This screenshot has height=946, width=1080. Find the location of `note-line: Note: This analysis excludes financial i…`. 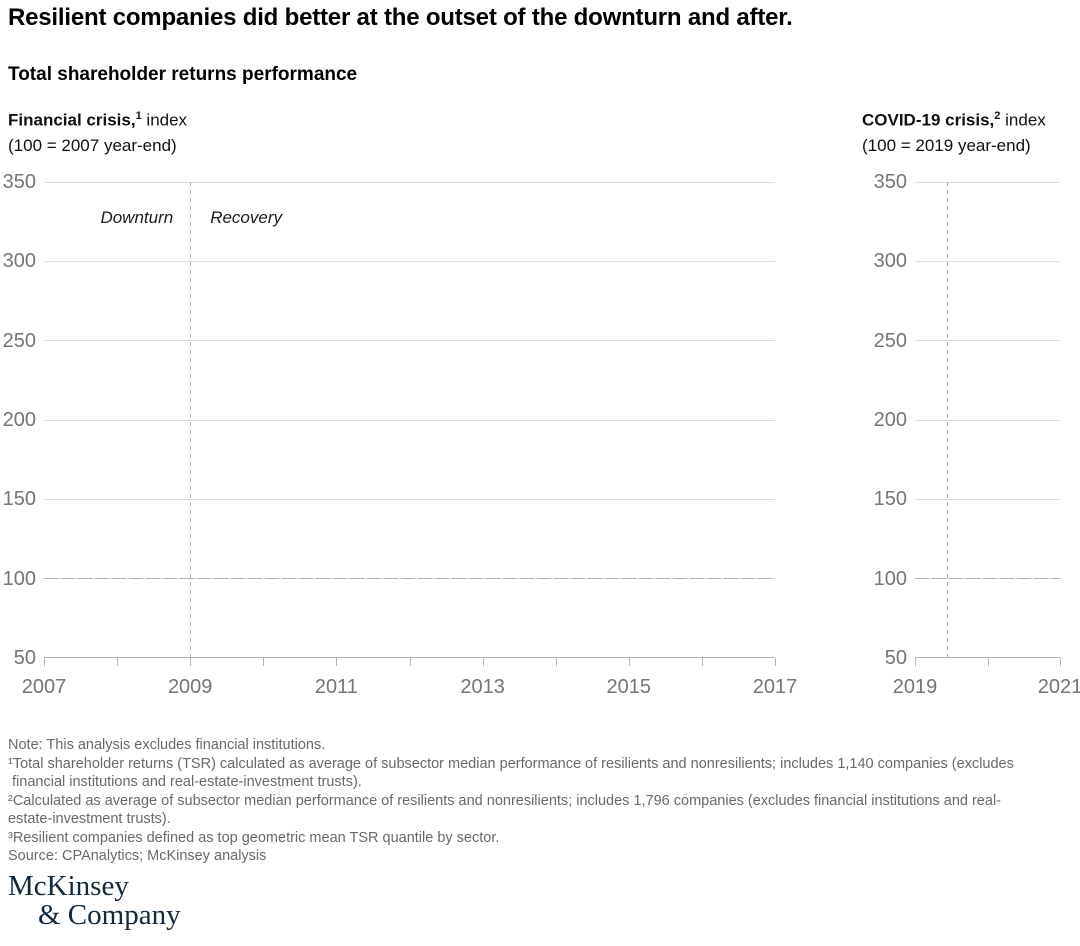

note-line: Note: This analysis excludes financial i… is located at coordinates (167, 745).